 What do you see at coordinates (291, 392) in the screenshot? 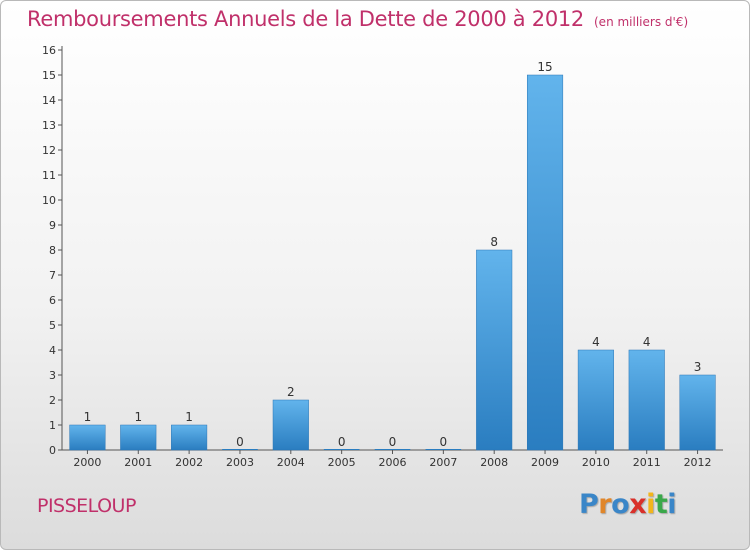
I see `data-label-2004: 2` at bounding box center [291, 392].